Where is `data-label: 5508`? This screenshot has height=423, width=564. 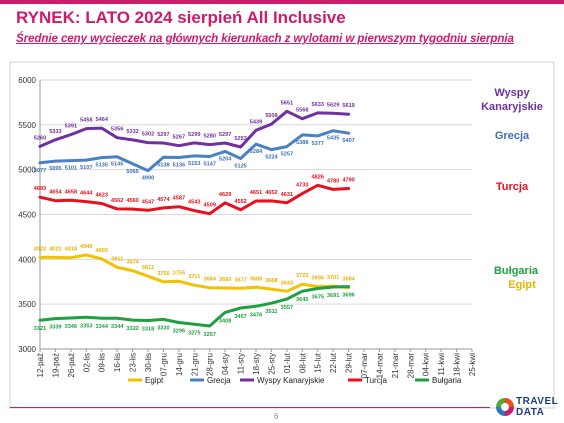
data-label: 5508 is located at coordinates (271, 116).